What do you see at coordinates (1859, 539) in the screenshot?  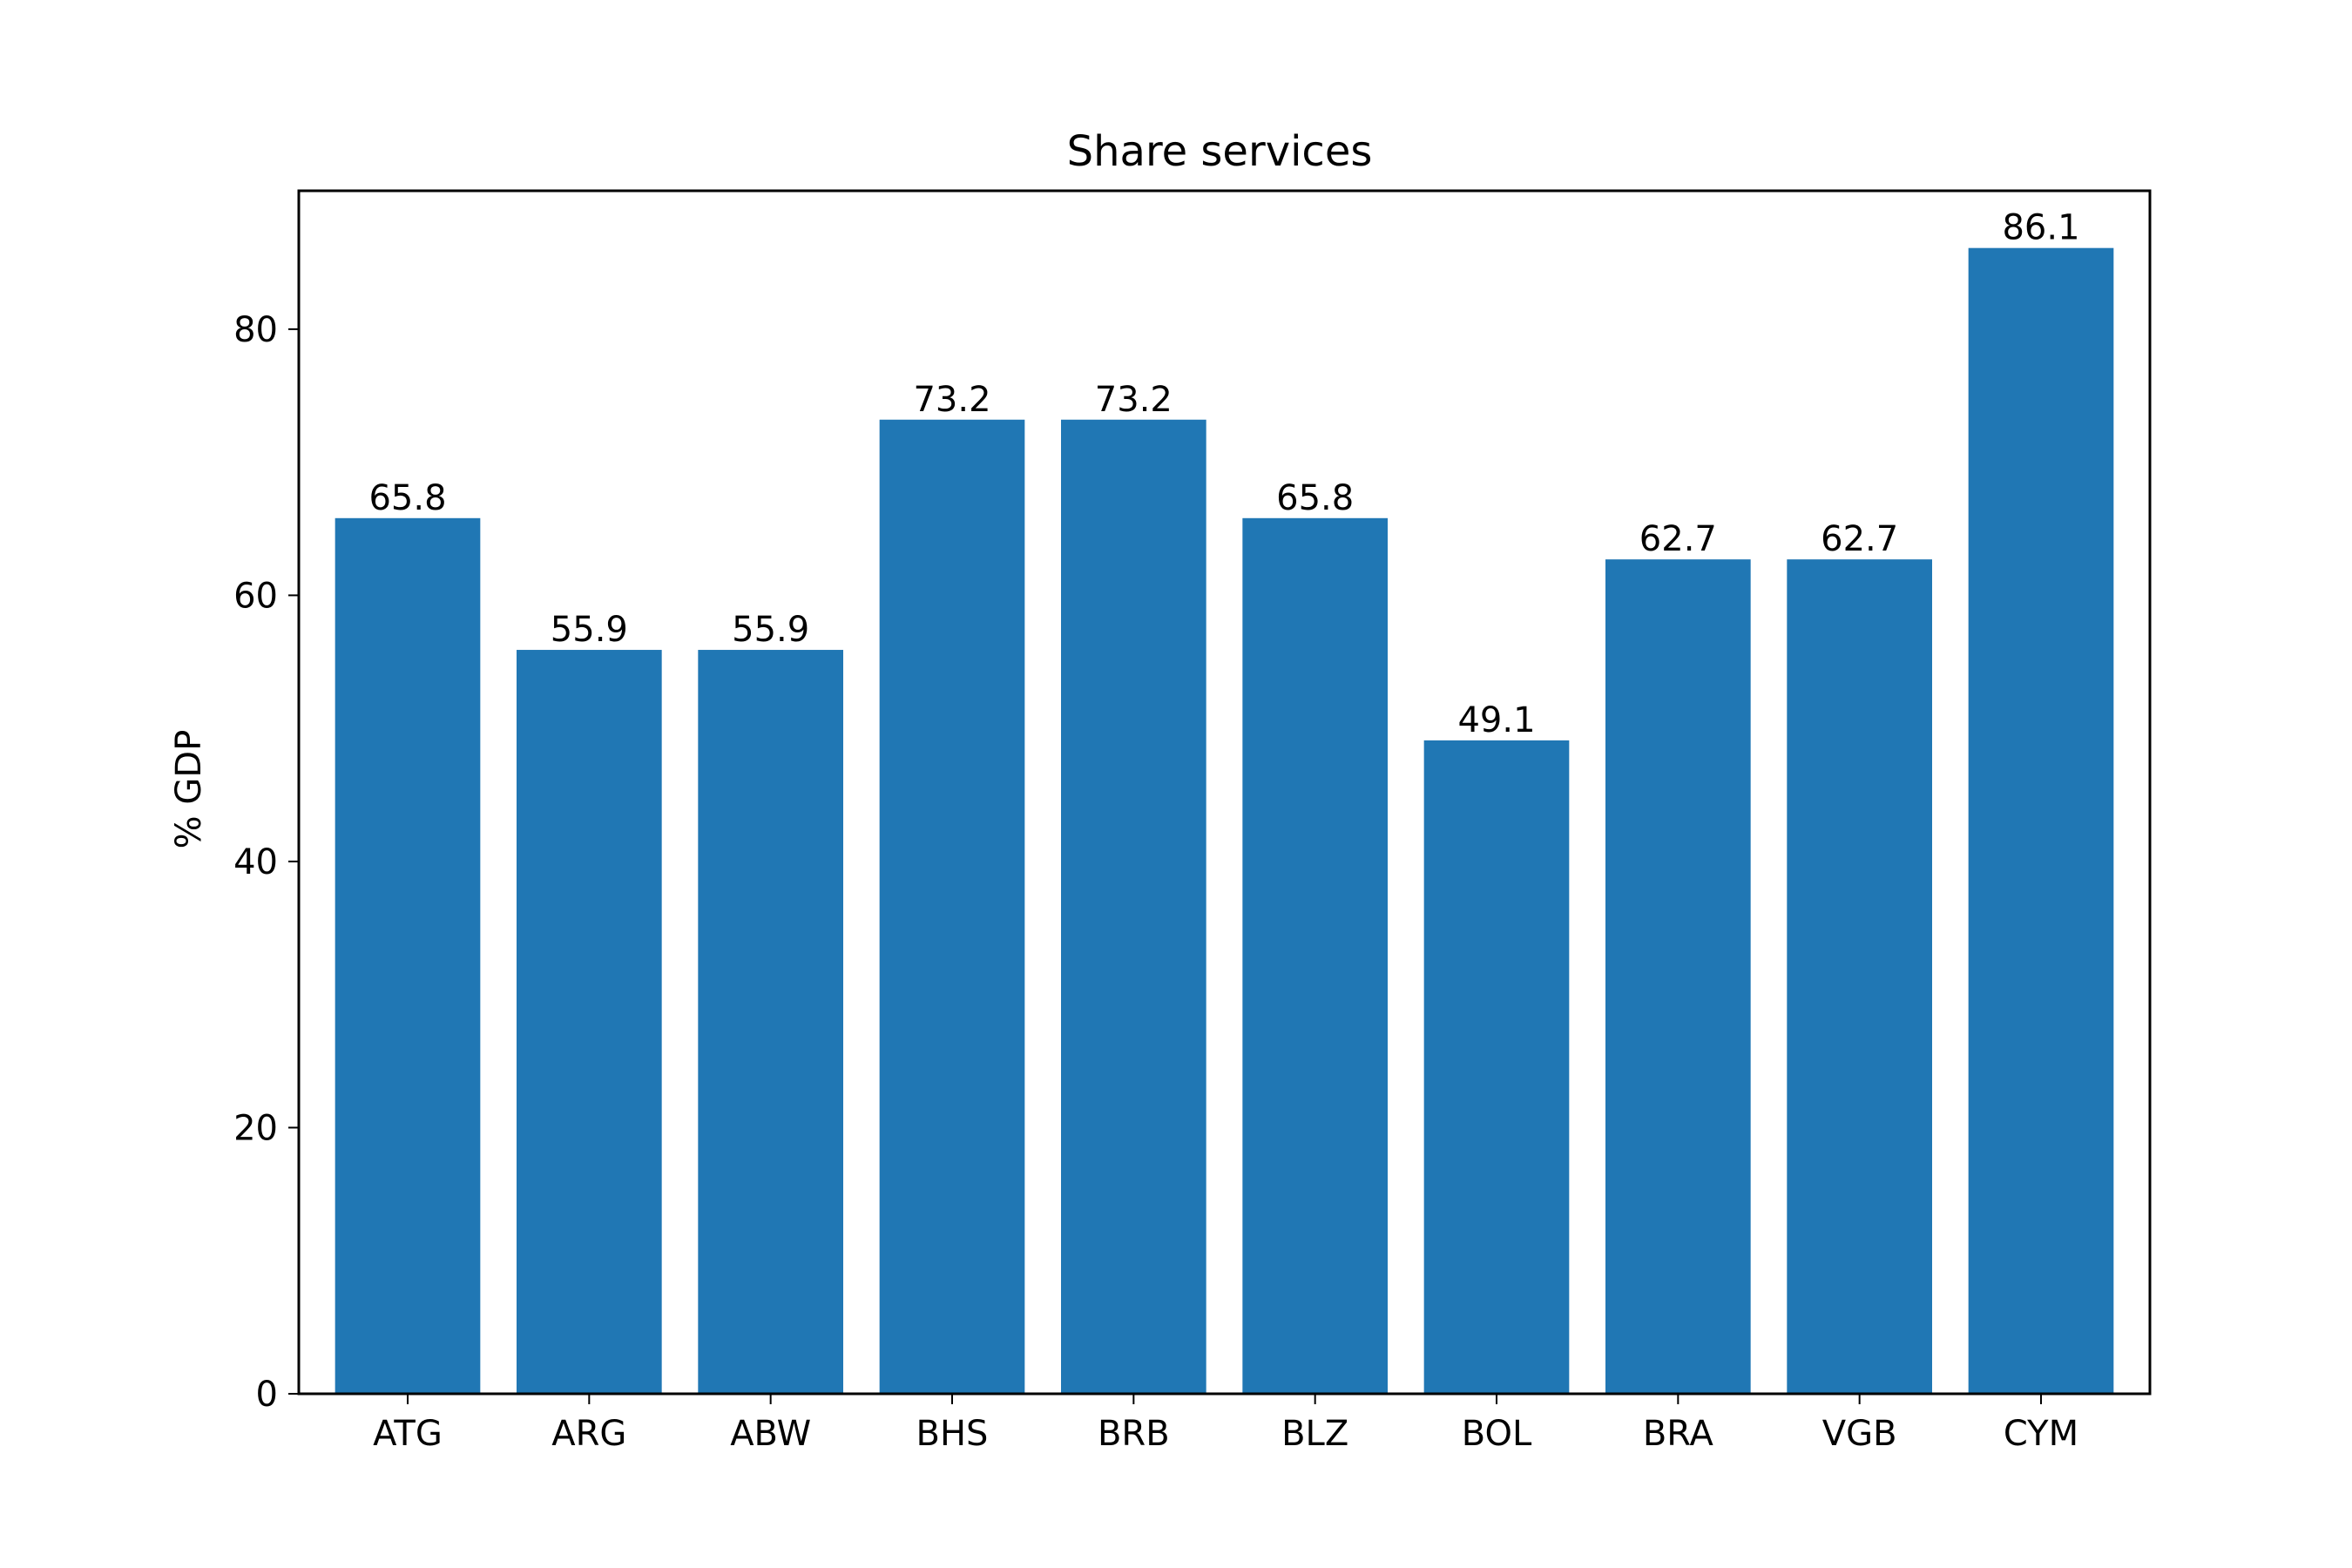 I see `bar-value-label-vgb: 62.7` at bounding box center [1859, 539].